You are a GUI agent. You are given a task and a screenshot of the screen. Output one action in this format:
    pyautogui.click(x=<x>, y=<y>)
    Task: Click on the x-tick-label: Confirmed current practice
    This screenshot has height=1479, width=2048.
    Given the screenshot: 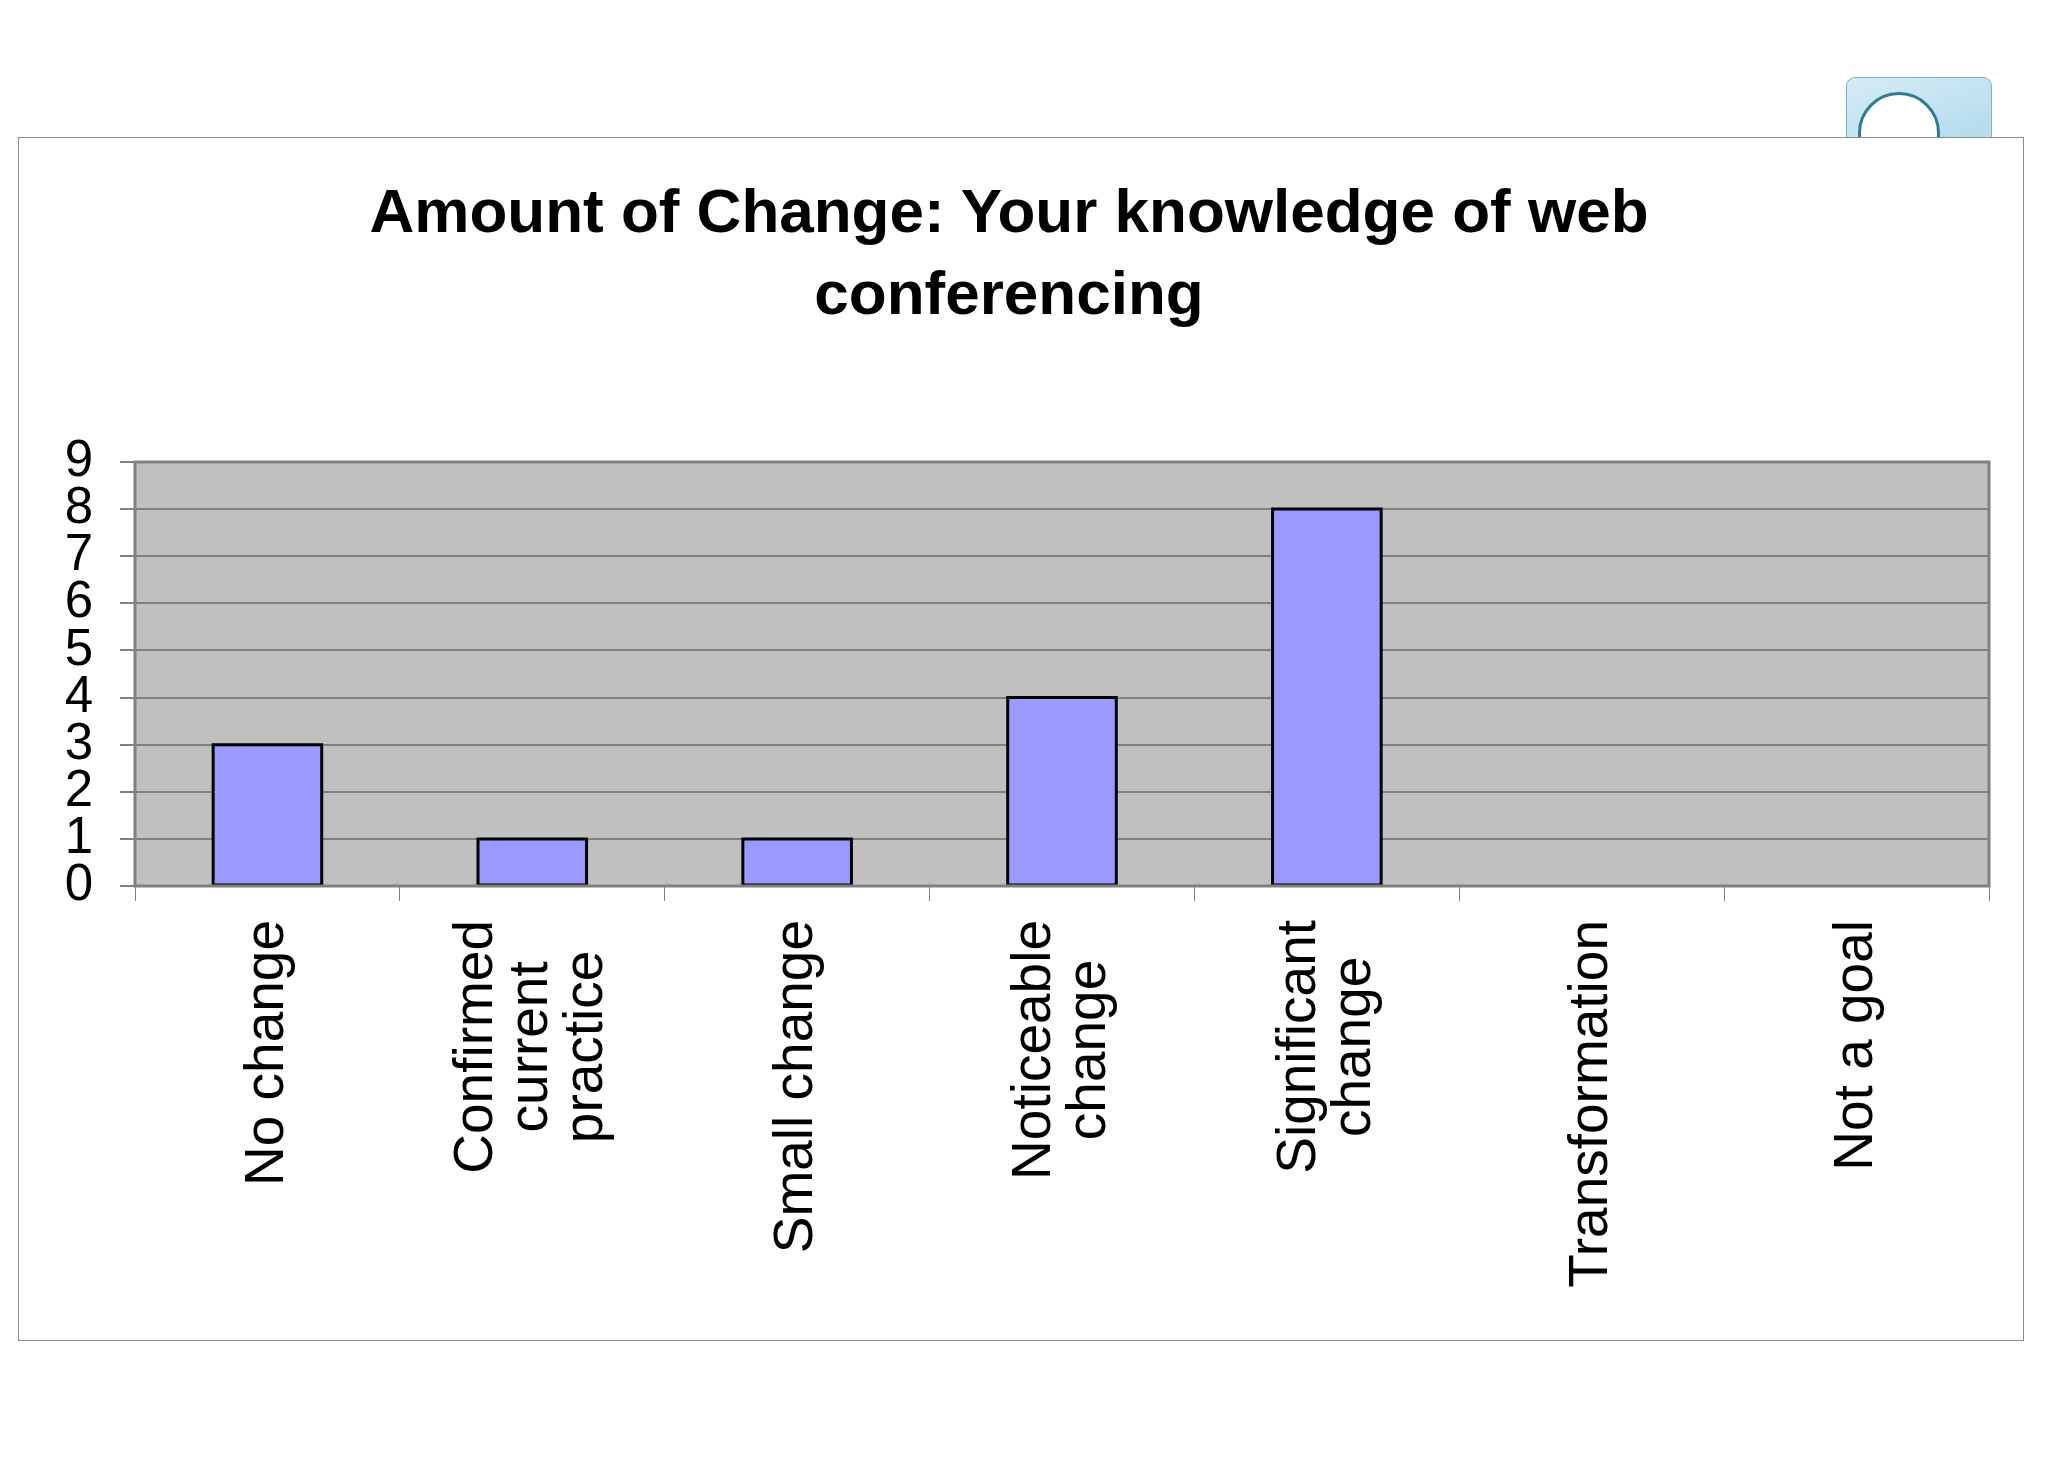 What is the action you would take?
    pyautogui.click(x=528, y=1046)
    